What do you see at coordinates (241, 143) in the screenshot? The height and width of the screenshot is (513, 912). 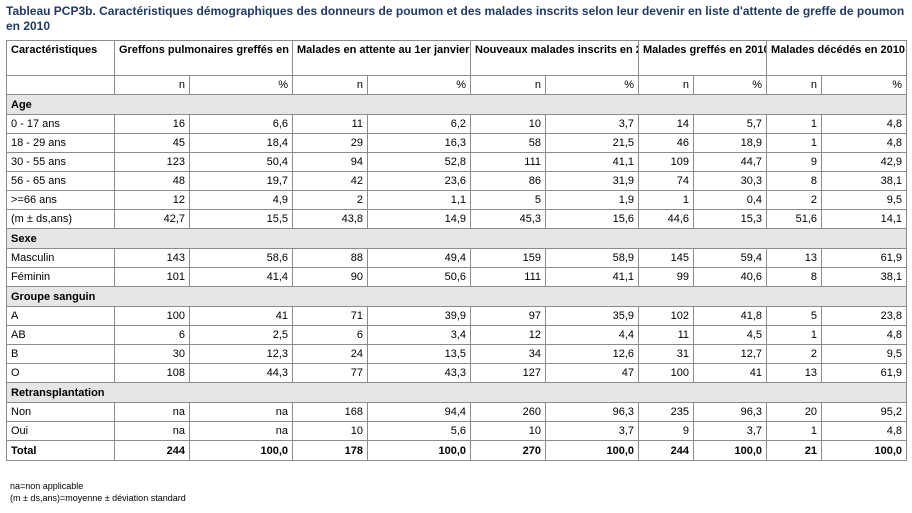 I see `cell: 18,4` at bounding box center [241, 143].